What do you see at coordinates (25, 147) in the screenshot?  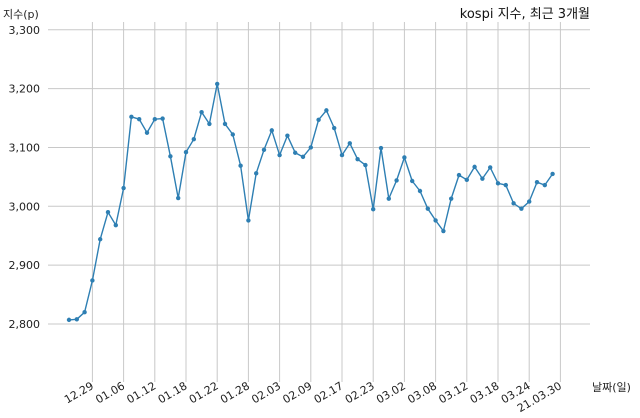 I see `y-tick-label: 3,100` at bounding box center [25, 147].